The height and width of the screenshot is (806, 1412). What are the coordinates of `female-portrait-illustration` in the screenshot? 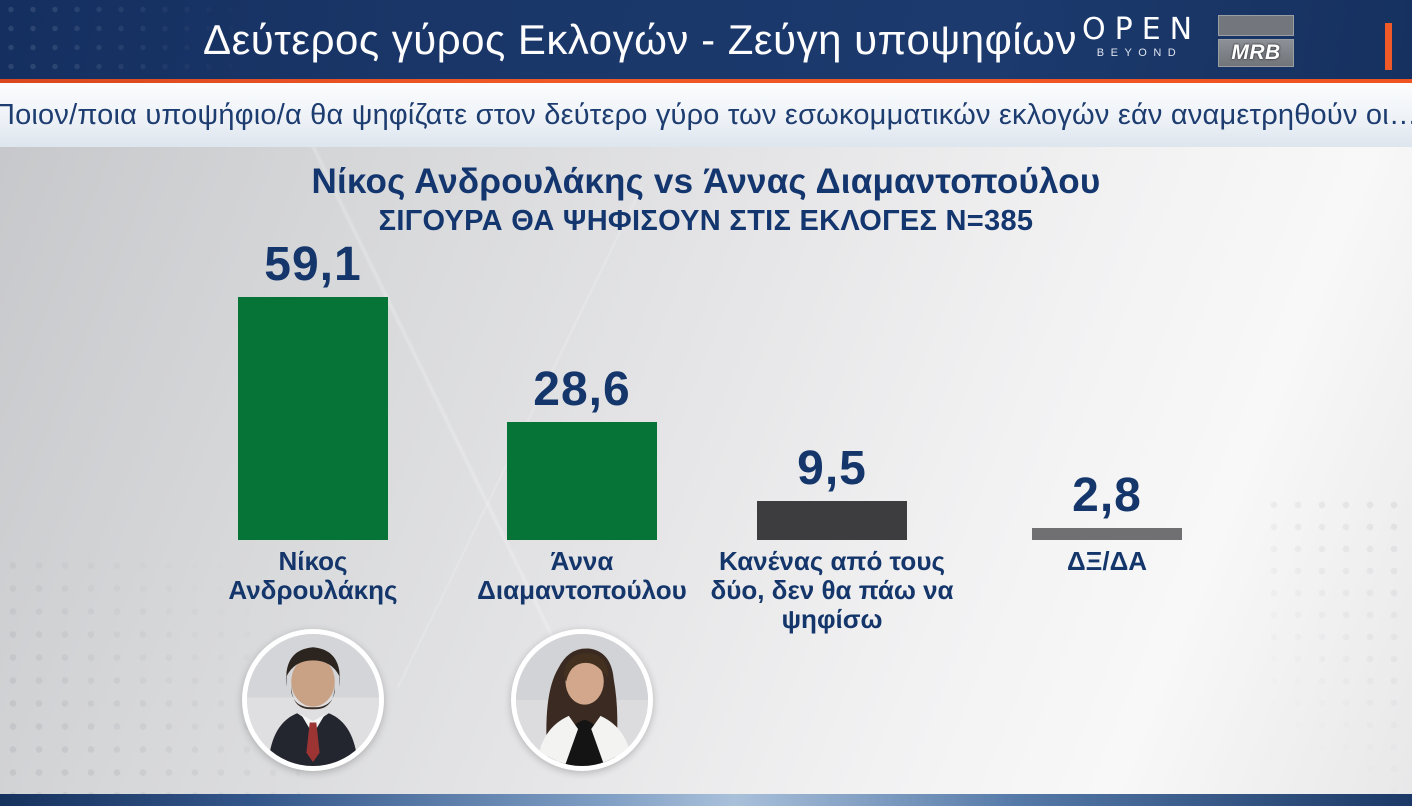 It's located at (582, 700).